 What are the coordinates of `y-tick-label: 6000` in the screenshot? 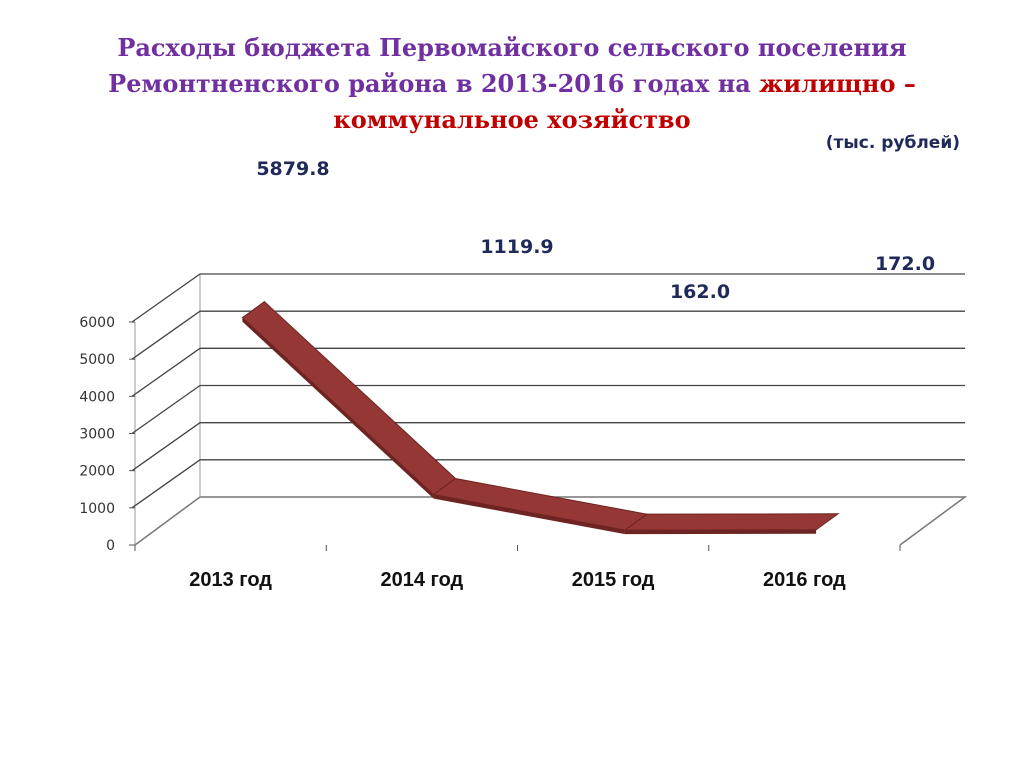 It's located at (97, 323).